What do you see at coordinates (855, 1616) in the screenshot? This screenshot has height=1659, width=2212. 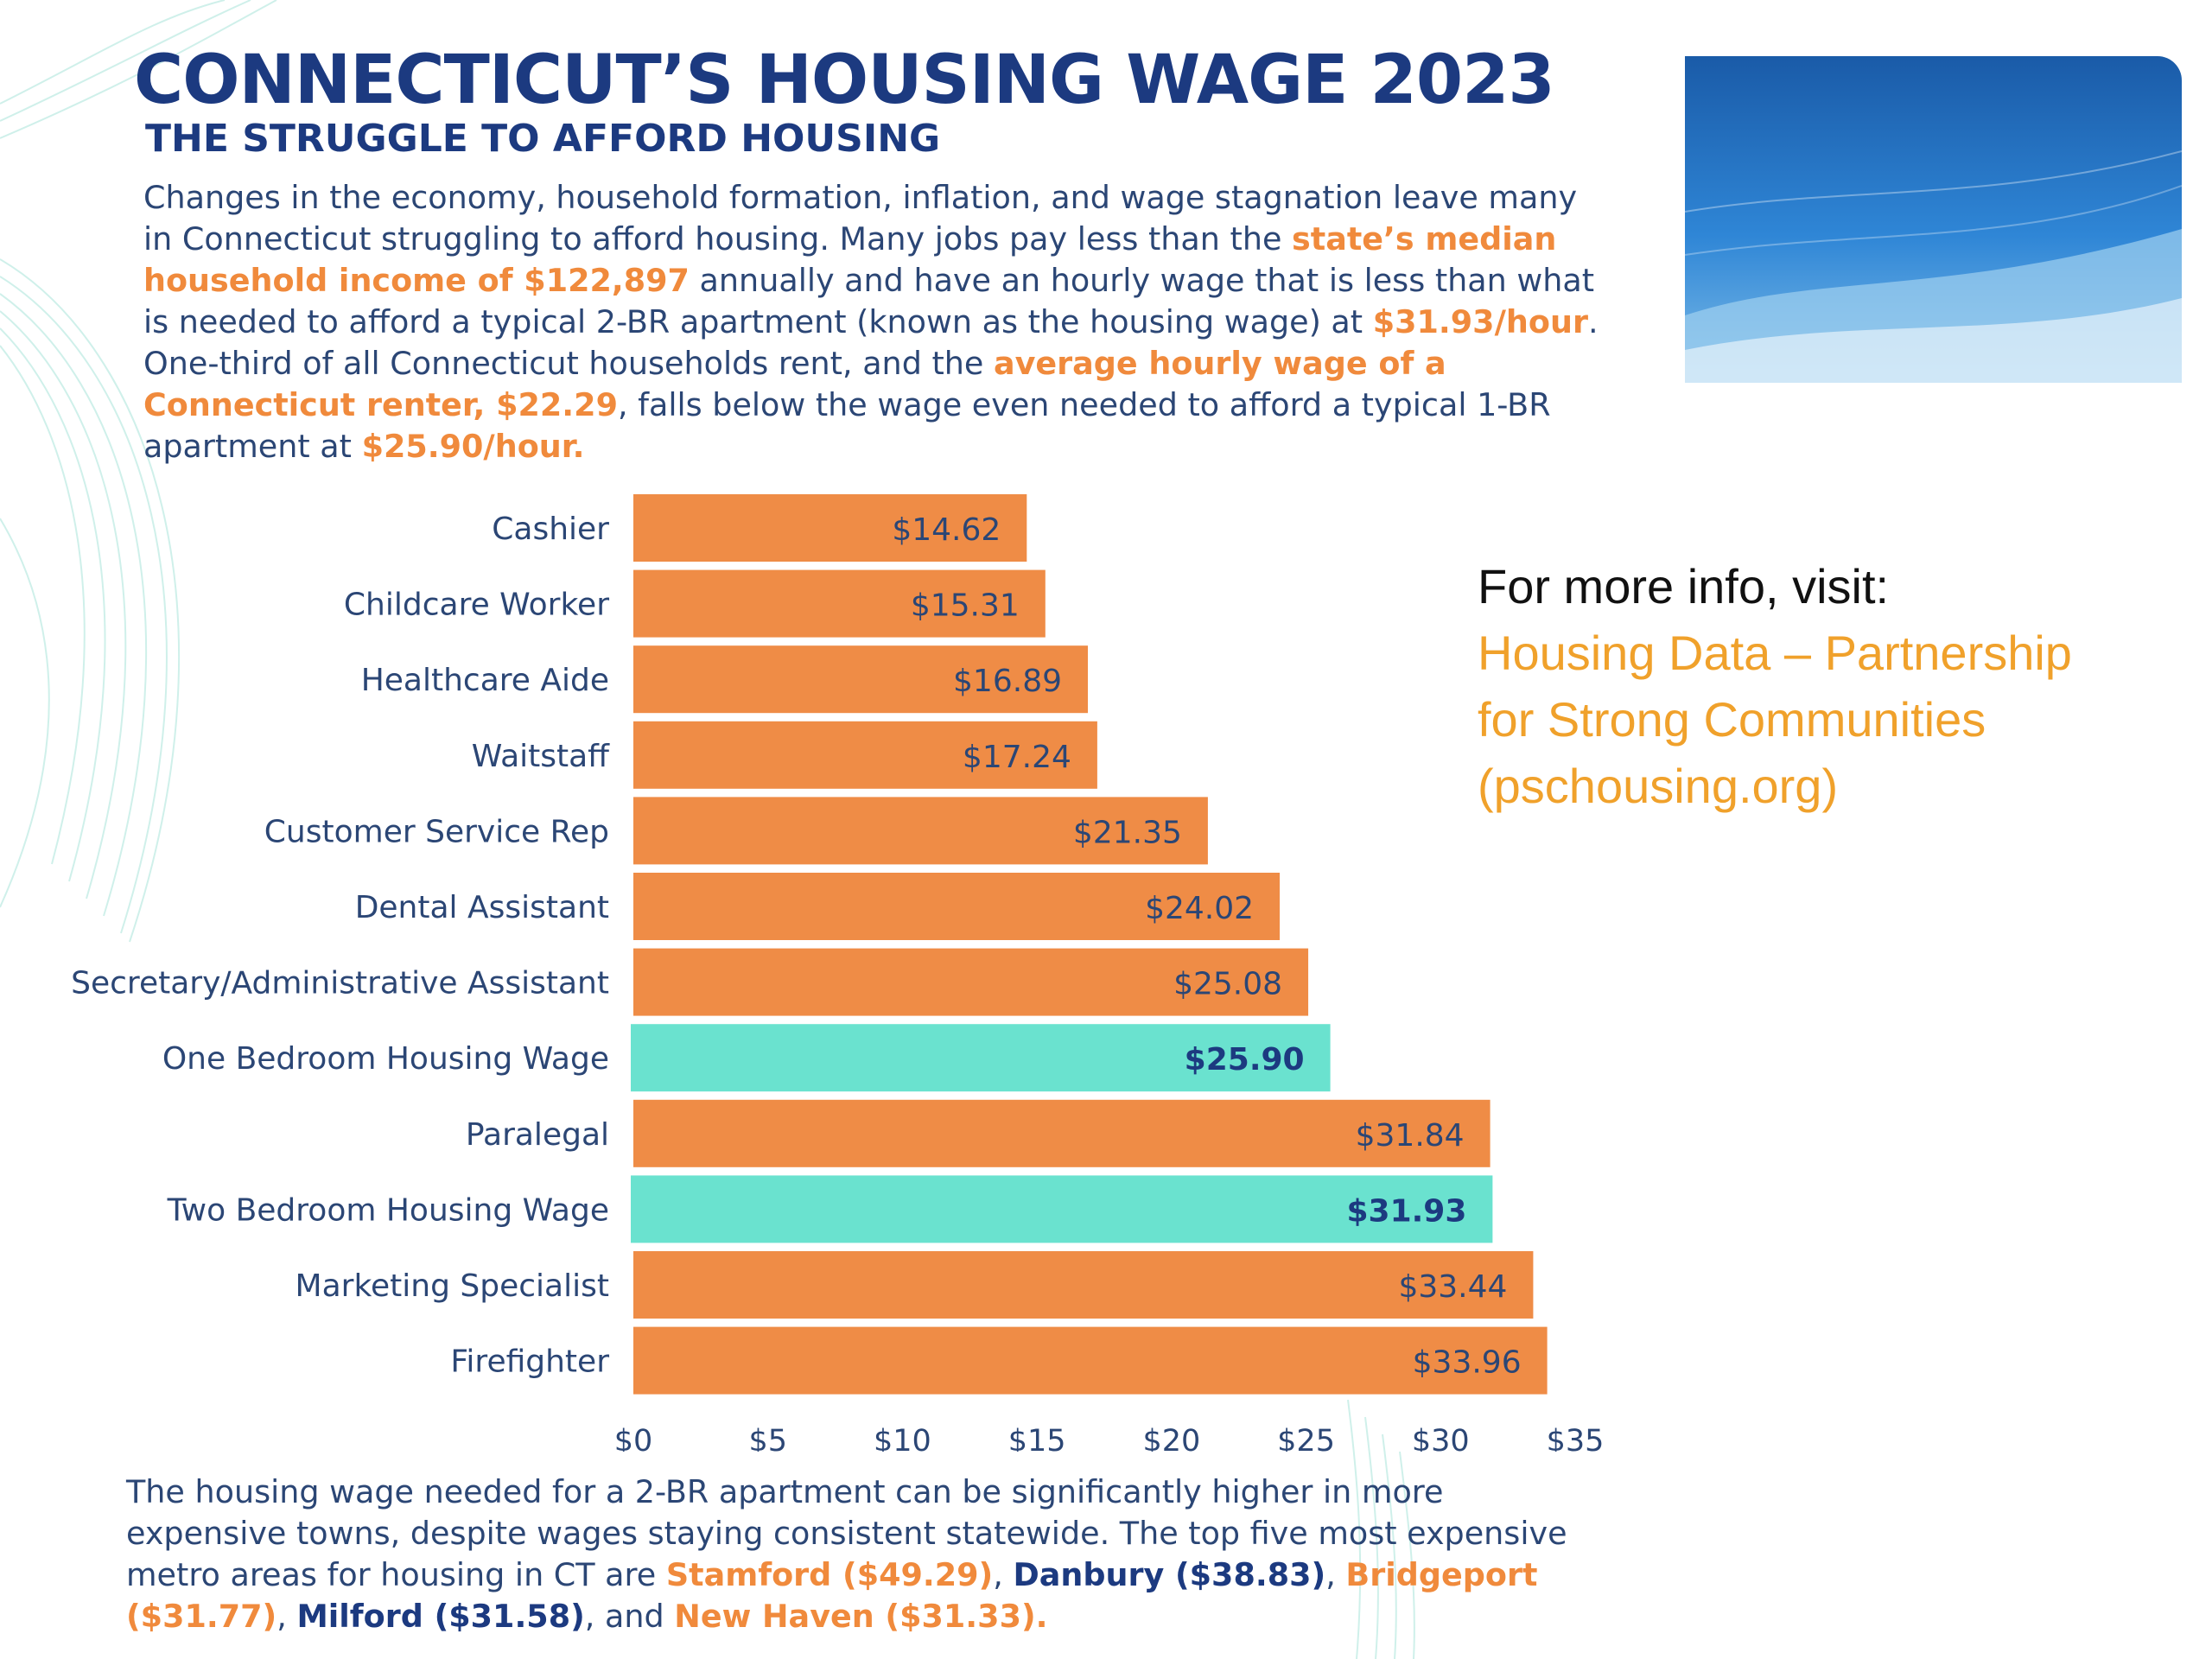 I see `new-haven-wage: New Haven ($31.33)` at bounding box center [855, 1616].